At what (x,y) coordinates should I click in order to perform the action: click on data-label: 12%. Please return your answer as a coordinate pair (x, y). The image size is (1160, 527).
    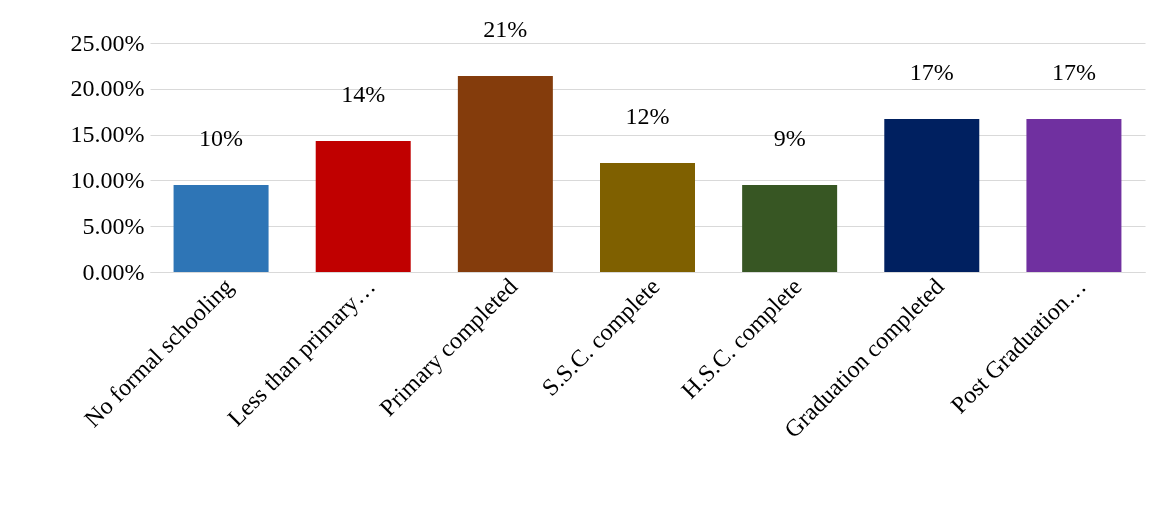
    Looking at the image, I should click on (647, 116).